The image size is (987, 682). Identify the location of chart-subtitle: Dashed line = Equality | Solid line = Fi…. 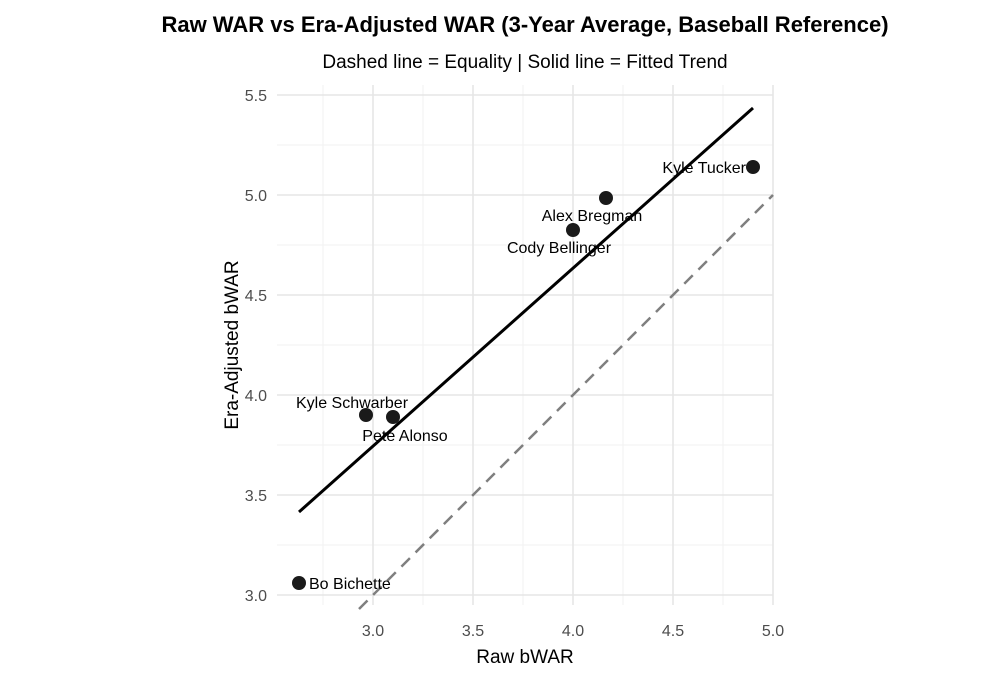
(524, 62).